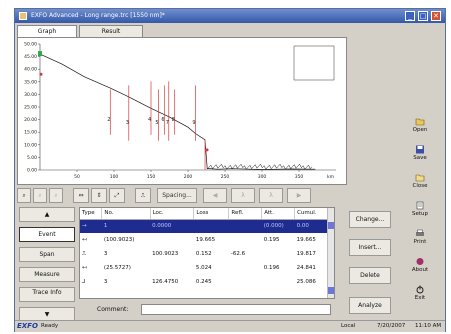 The height and width of the screenshot is (334, 451). Describe the element at coordinates (47, 254) in the screenshot. I see `nav-span: Span` at that location.